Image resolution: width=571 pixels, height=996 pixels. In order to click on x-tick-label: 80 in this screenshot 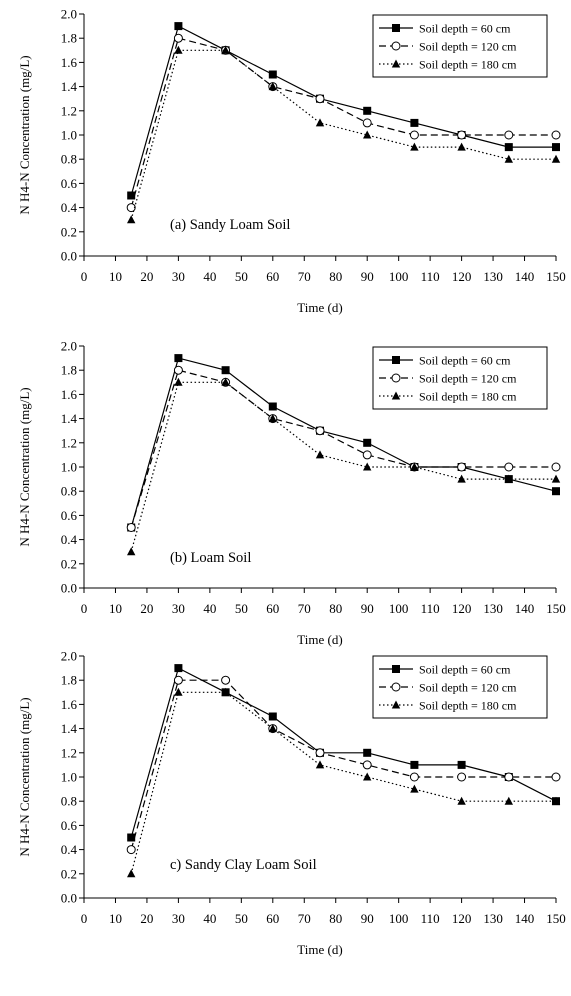, I will do `click(335, 276)`.